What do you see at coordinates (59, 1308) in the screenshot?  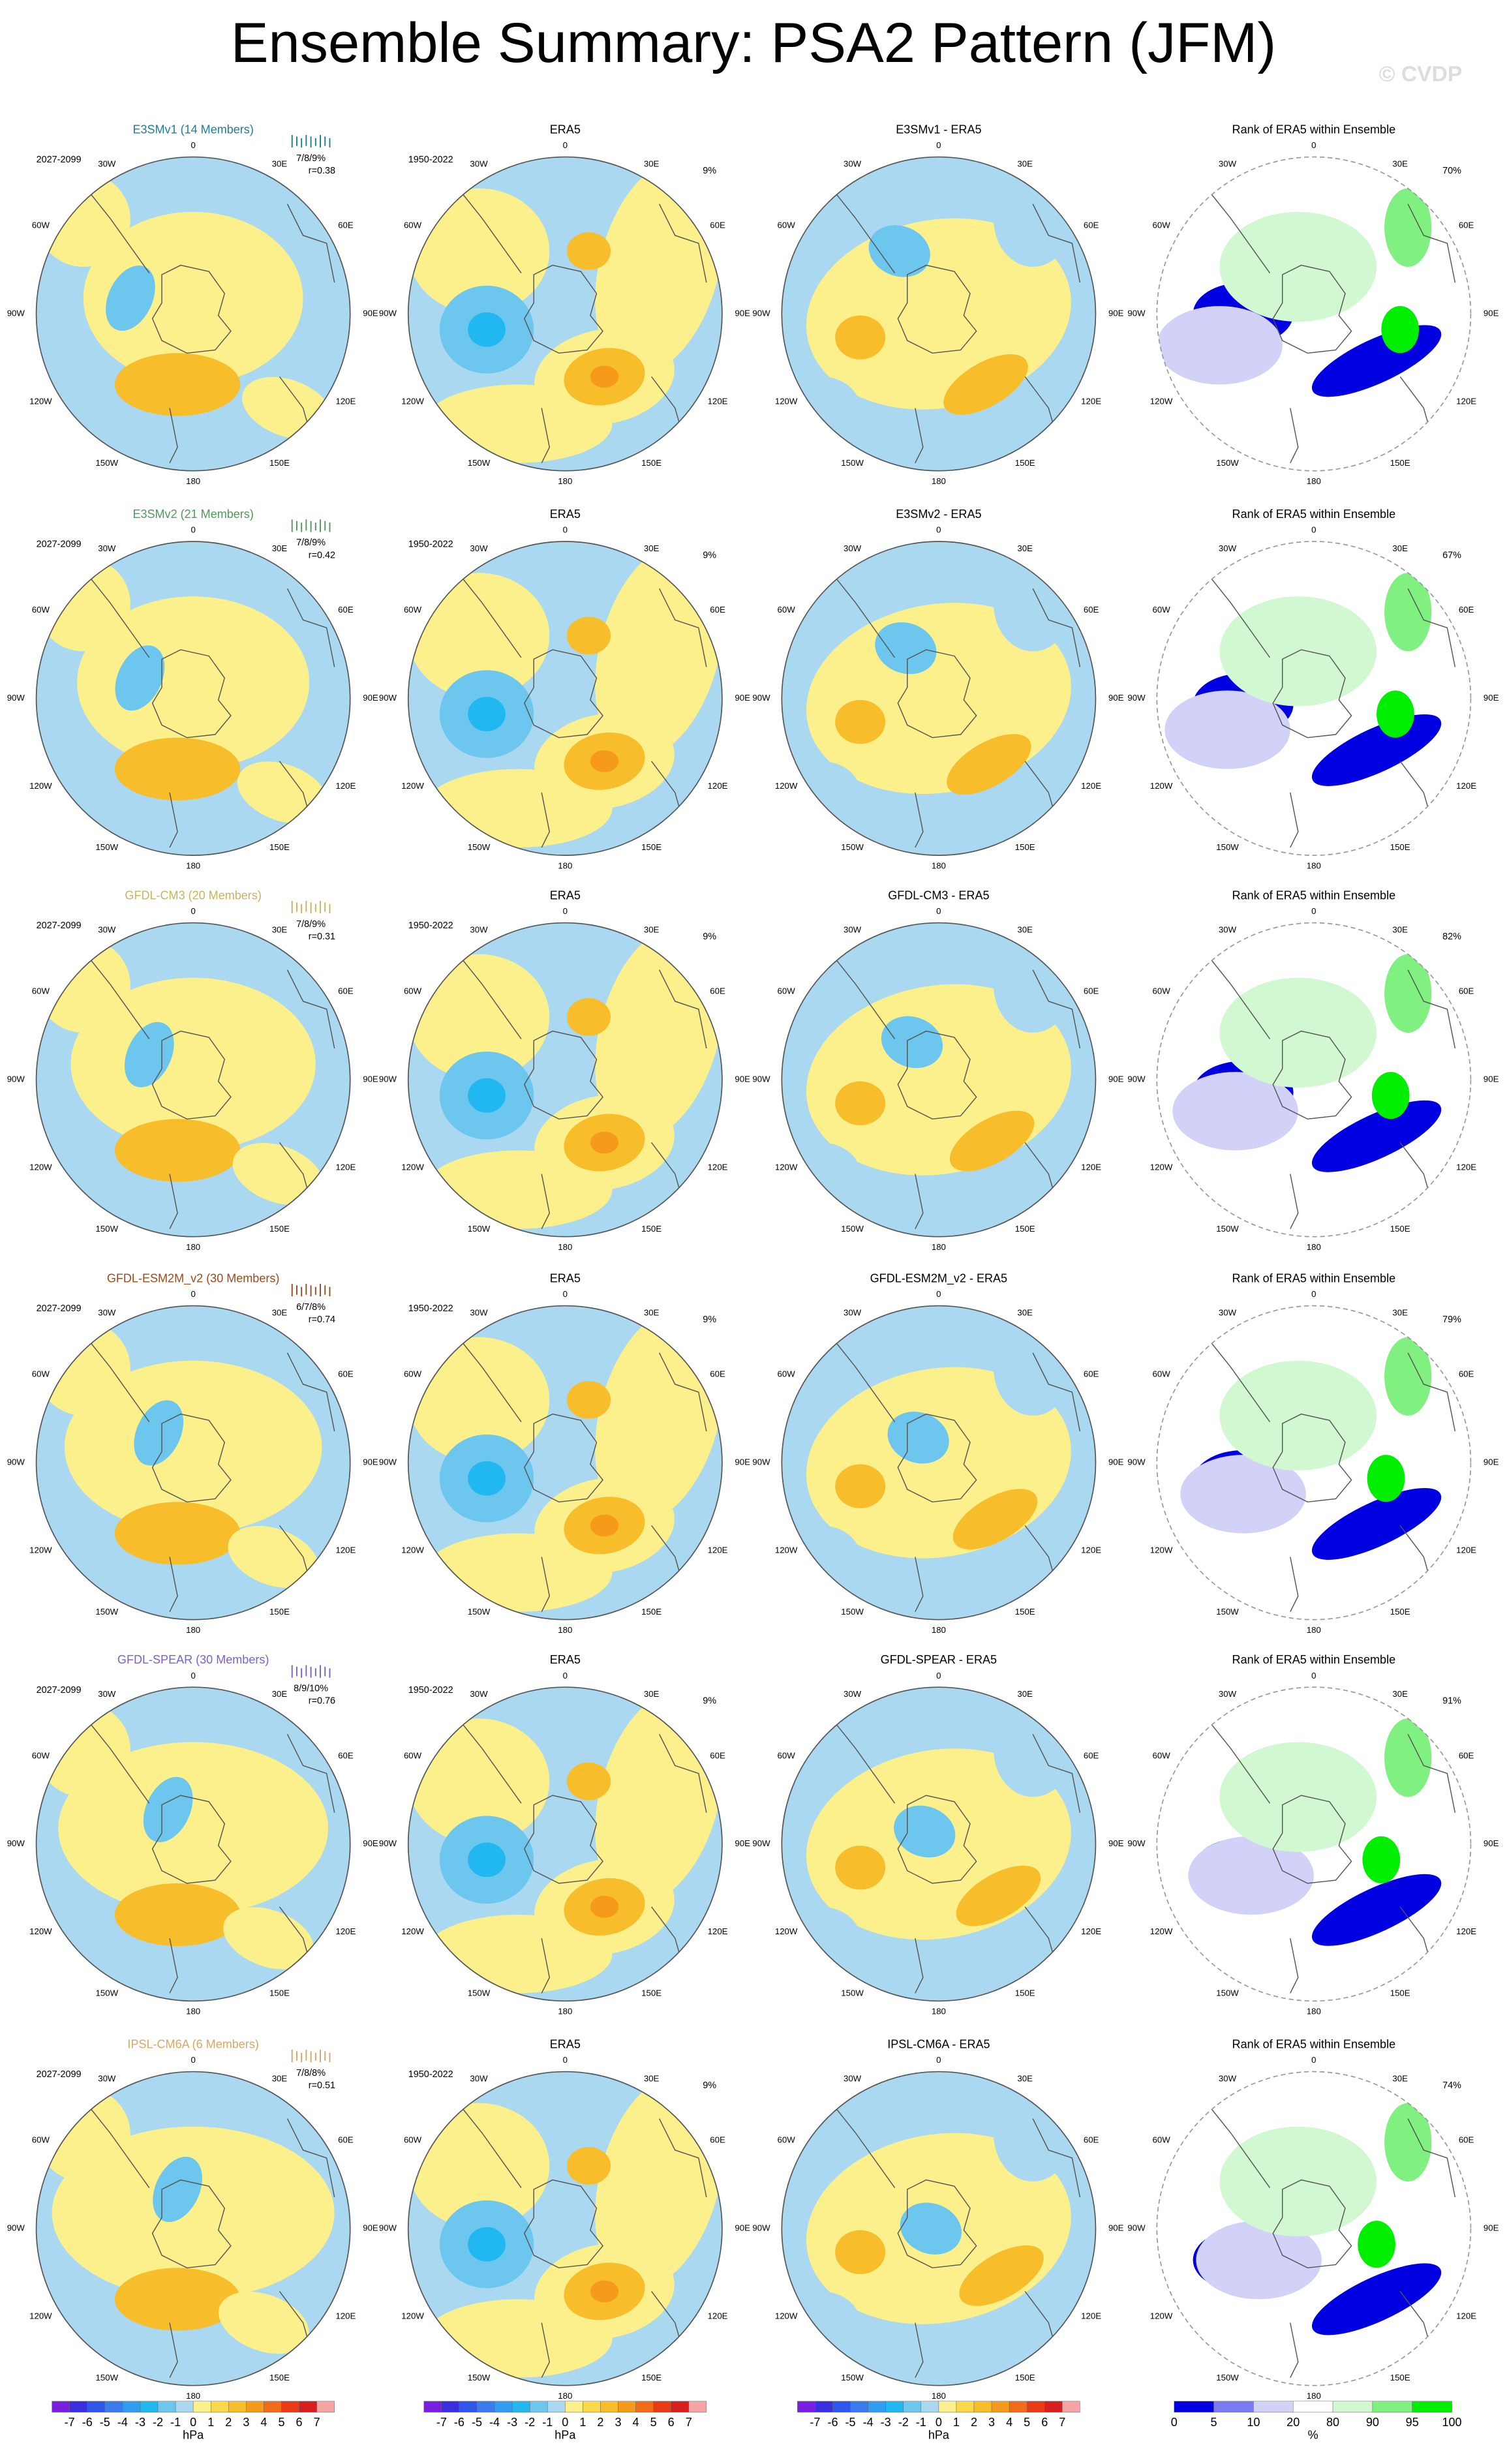 I see `model-period: 2027-2099` at bounding box center [59, 1308].